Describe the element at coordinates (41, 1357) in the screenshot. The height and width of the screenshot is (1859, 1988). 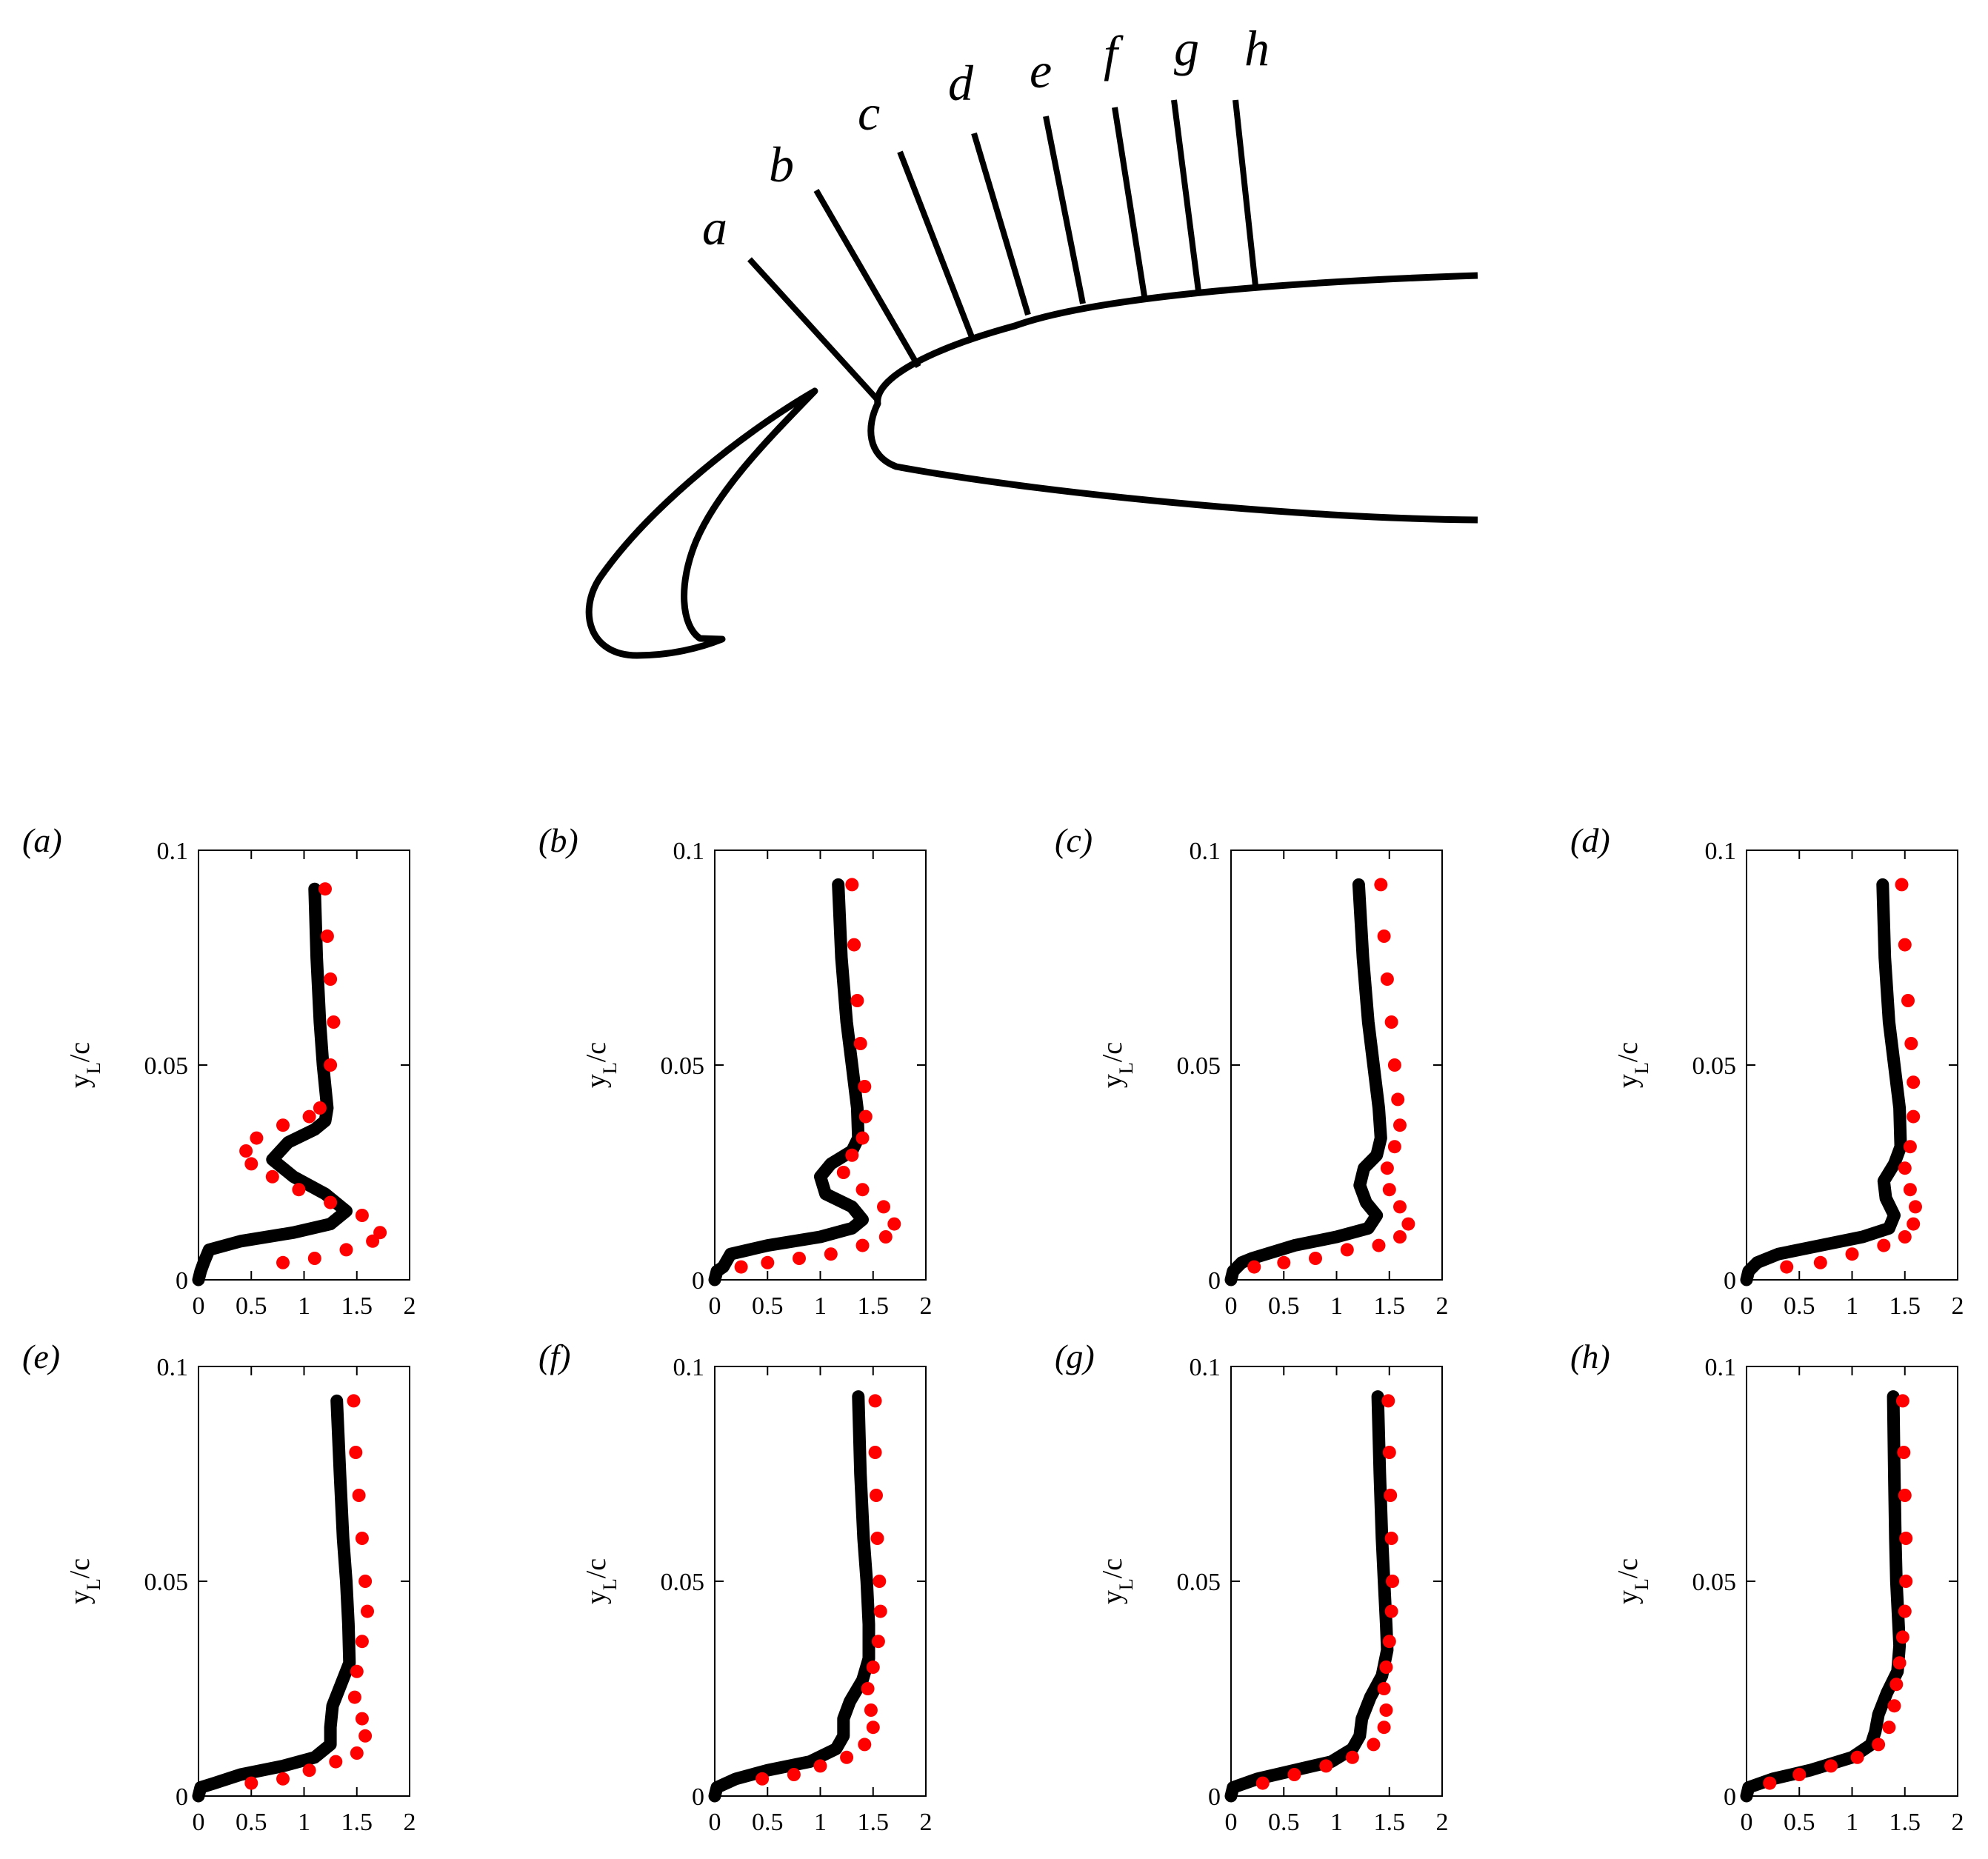
I see `panel-label: (e)` at that location.